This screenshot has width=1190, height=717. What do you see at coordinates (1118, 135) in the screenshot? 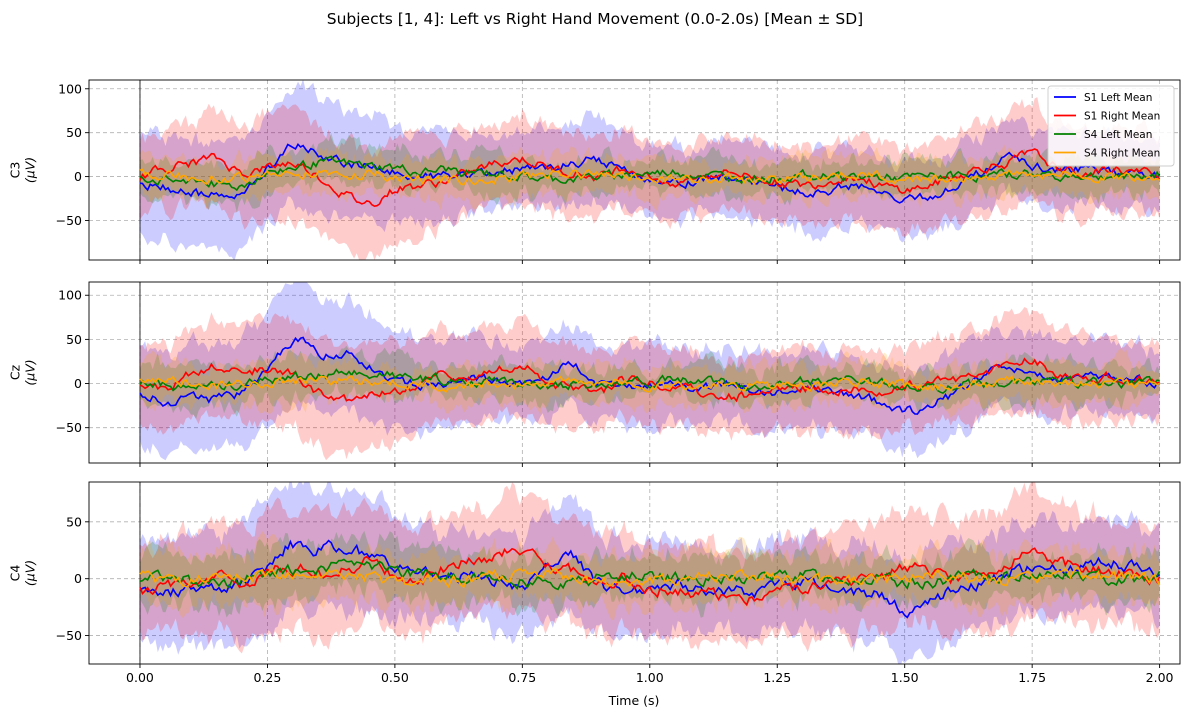
I see `legend-entry-label: S4 Left Mean` at bounding box center [1118, 135].